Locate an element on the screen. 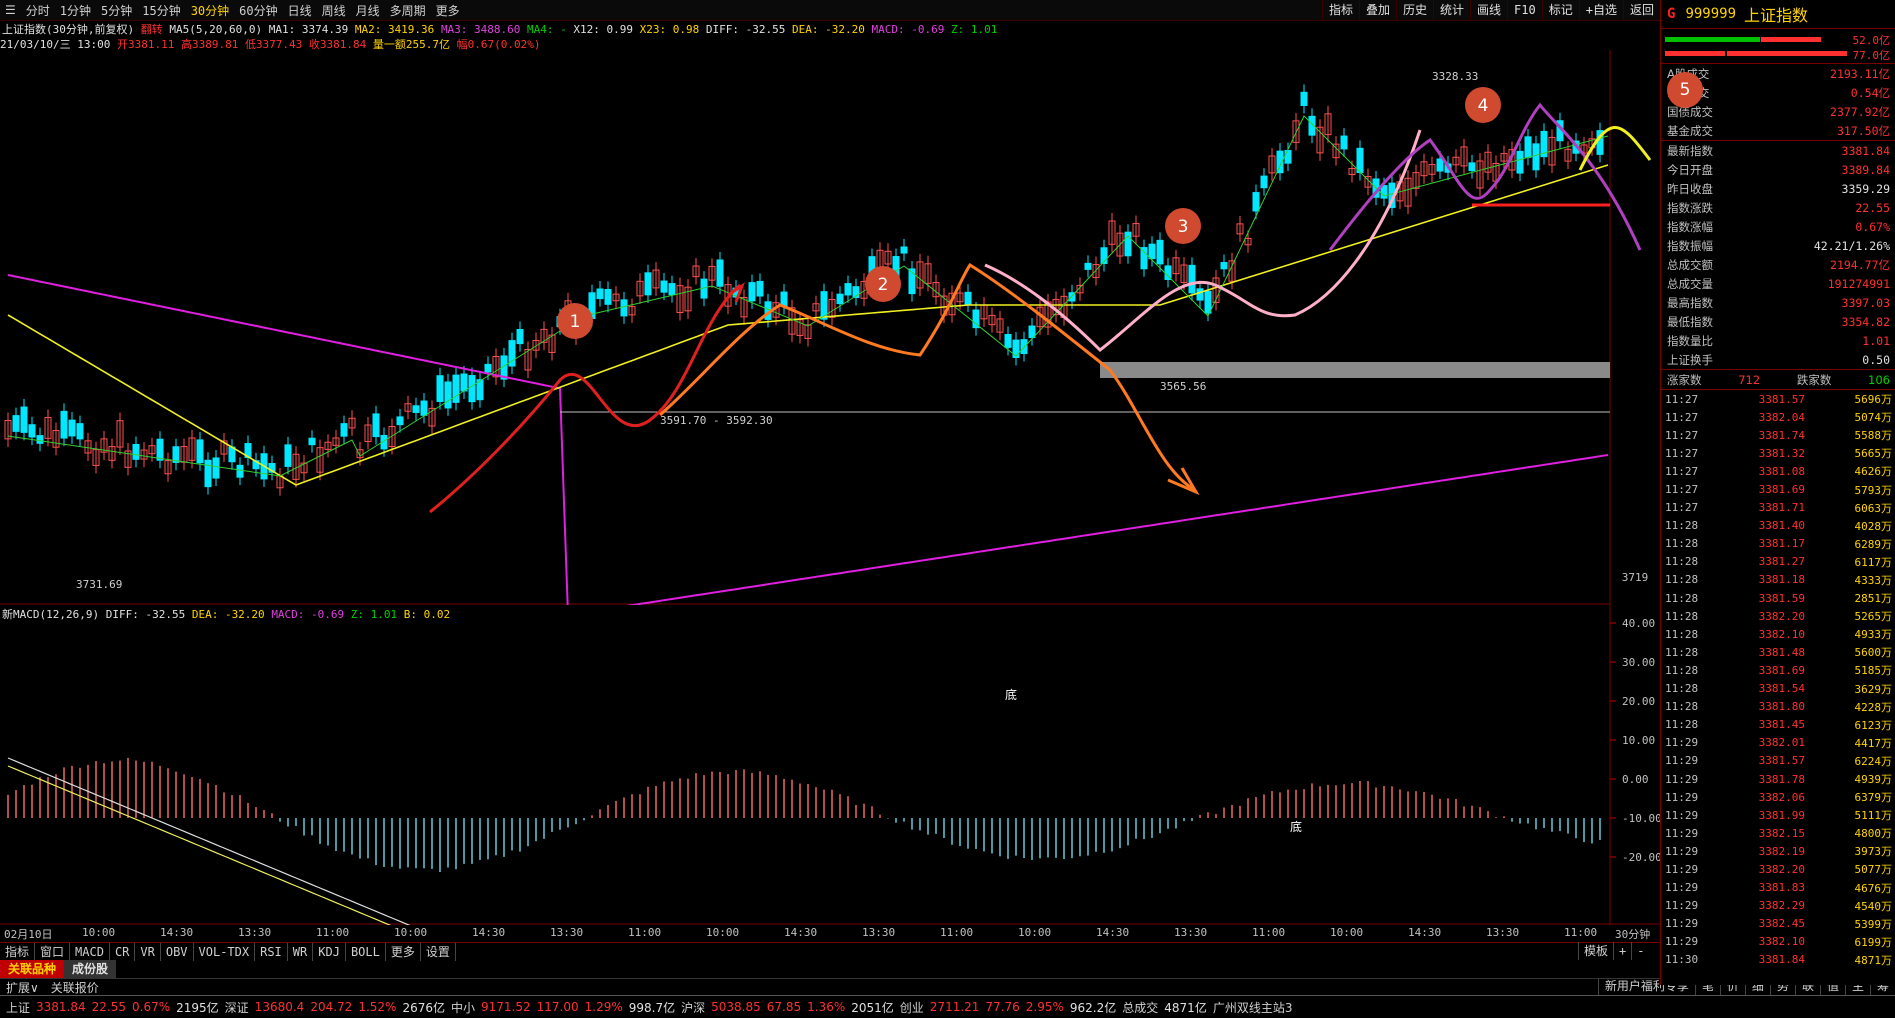 This screenshot has height=1018, width=1895. indicator-tab-6: VOL-TDX is located at coordinates (225, 952).